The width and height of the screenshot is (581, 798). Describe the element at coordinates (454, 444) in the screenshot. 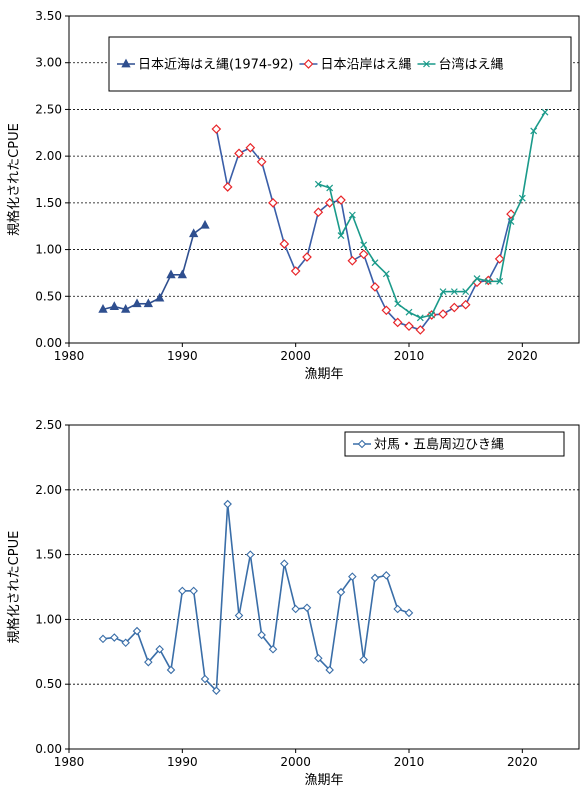

I see `legend-box` at that location.